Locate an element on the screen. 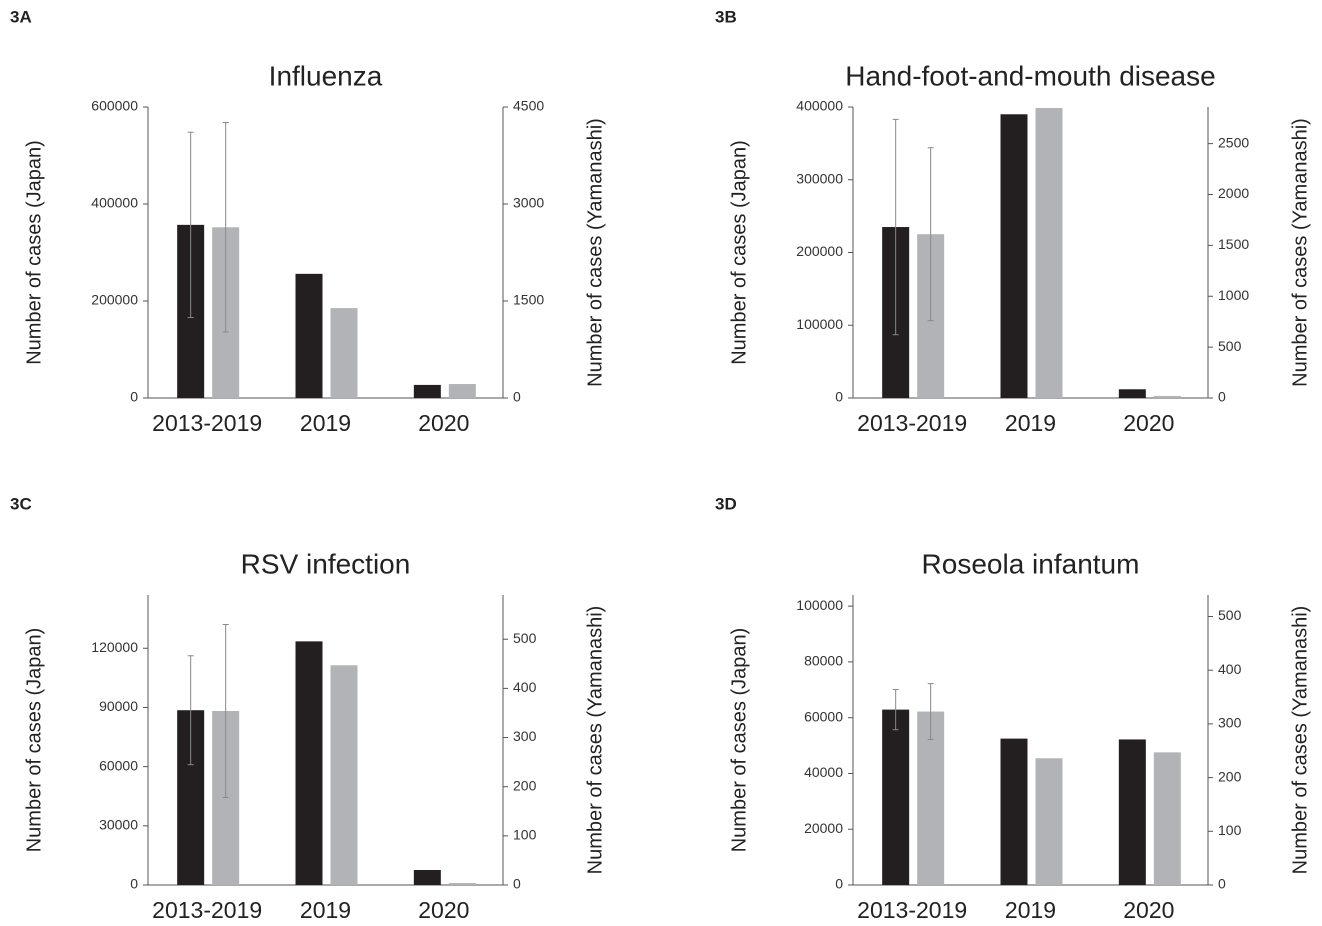 Image resolution: width=1322 pixels, height=926 pixels. y2-tick-label: 2500 is located at coordinates (1233, 142).